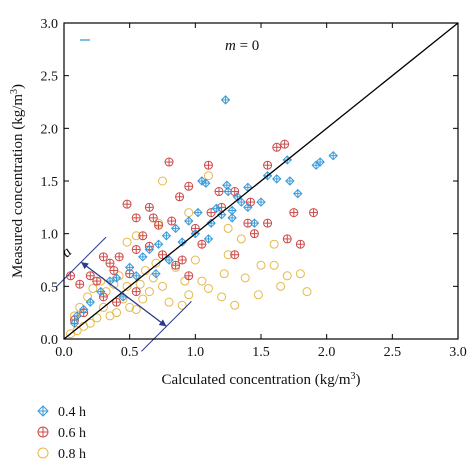 This screenshot has width=474, height=474. Describe the element at coordinates (50, 24) in the screenshot. I see `y-tick-label: 3.0` at that location.